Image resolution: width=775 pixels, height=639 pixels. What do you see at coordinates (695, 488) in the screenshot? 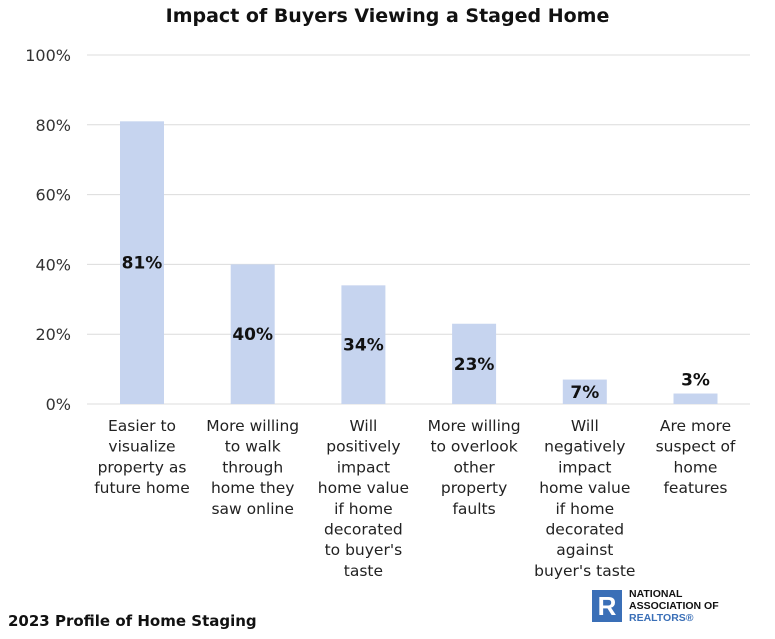
I see `x-tick-label: features` at bounding box center [695, 488].